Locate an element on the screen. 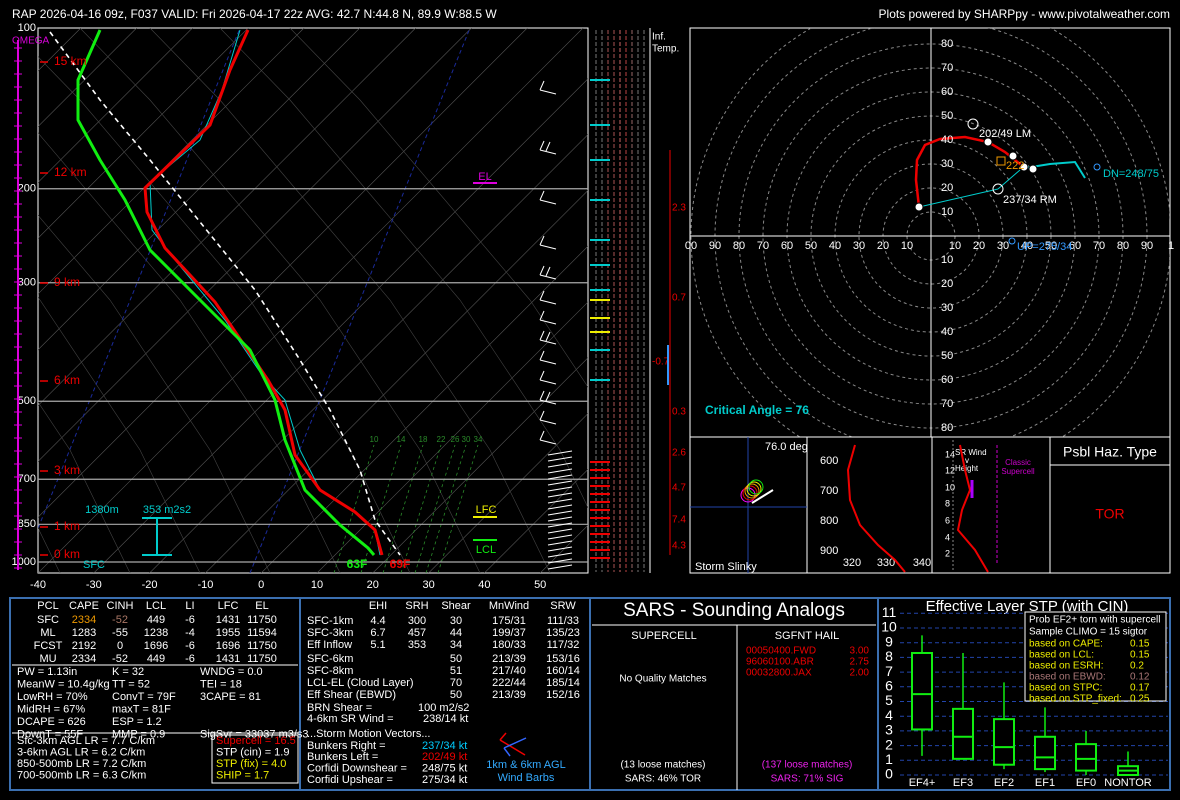 This screenshot has height=800, width=1180. stp-prob-label: based on CAPE: is located at coordinates (1066, 644).